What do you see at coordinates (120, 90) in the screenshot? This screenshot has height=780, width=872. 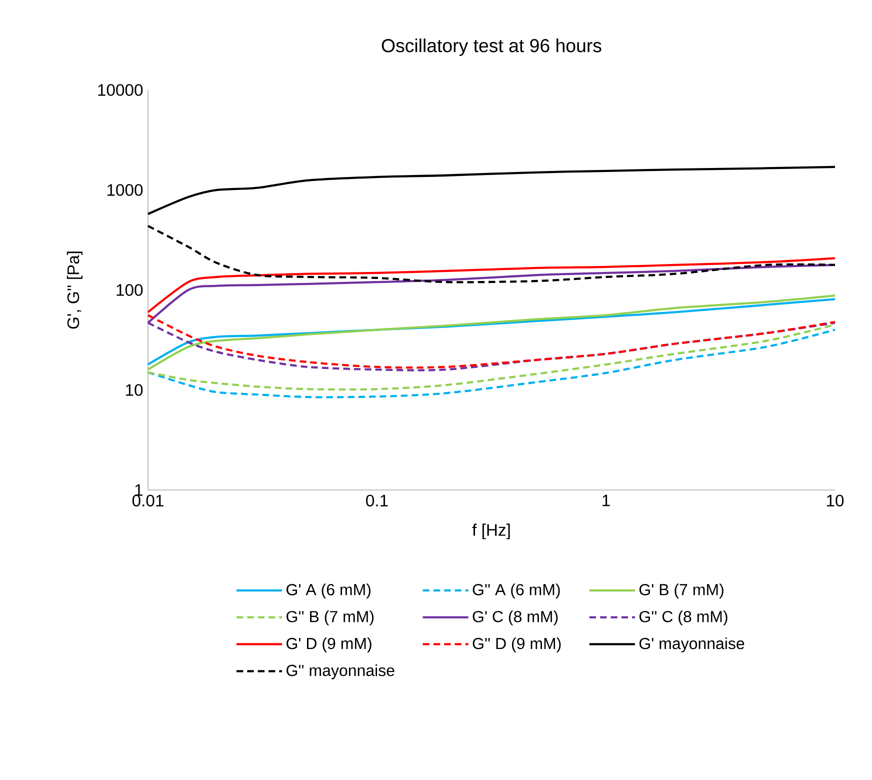 I see `y-tick-label: 10000` at bounding box center [120, 90].